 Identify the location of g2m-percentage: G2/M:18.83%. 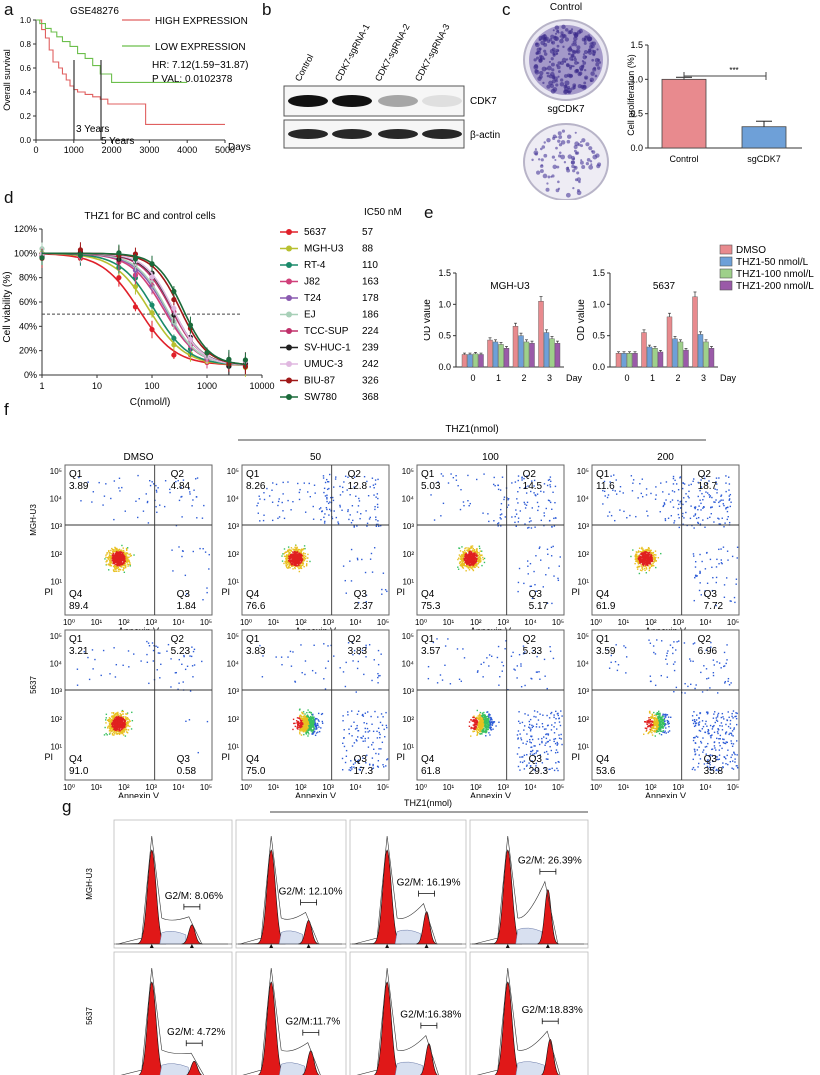
(552, 1010).